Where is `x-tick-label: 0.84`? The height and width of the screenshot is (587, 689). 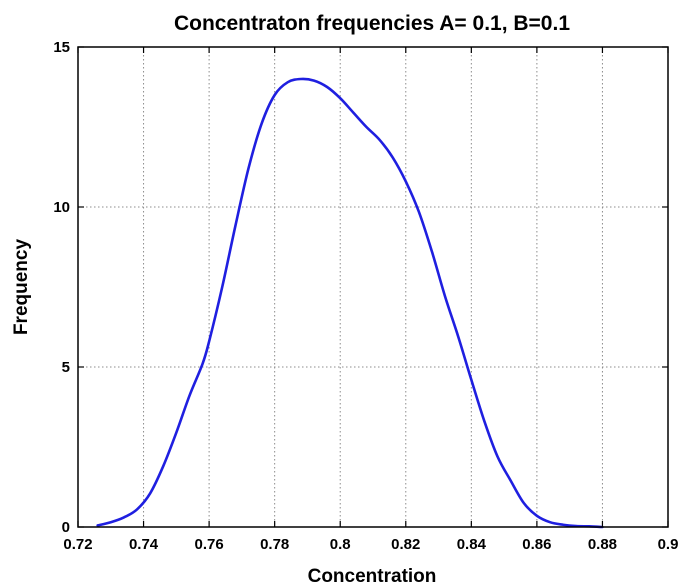
x-tick-label: 0.84 is located at coordinates (472, 544).